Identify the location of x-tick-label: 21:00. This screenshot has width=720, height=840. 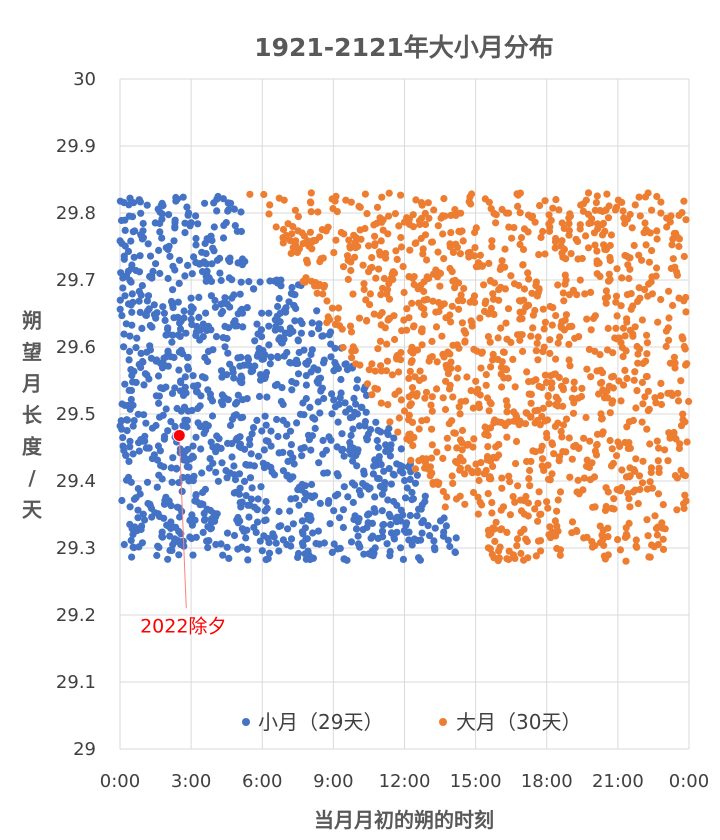
(618, 781).